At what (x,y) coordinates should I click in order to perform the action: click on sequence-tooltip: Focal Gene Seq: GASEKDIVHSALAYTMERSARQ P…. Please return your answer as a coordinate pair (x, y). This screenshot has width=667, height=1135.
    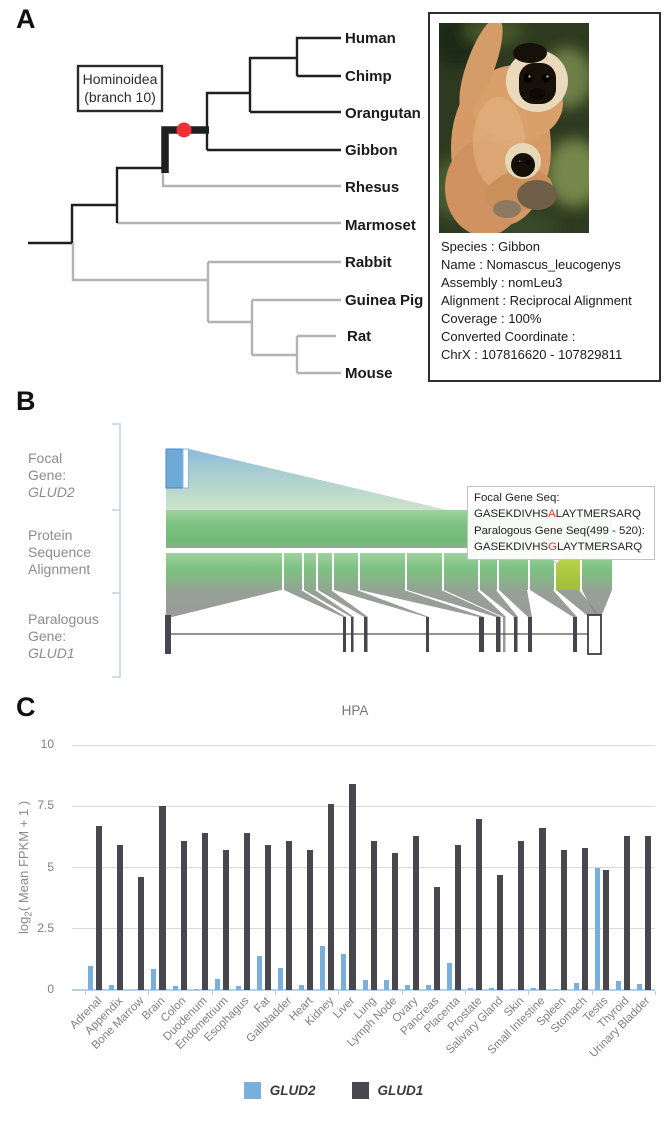
    Looking at the image, I should click on (561, 523).